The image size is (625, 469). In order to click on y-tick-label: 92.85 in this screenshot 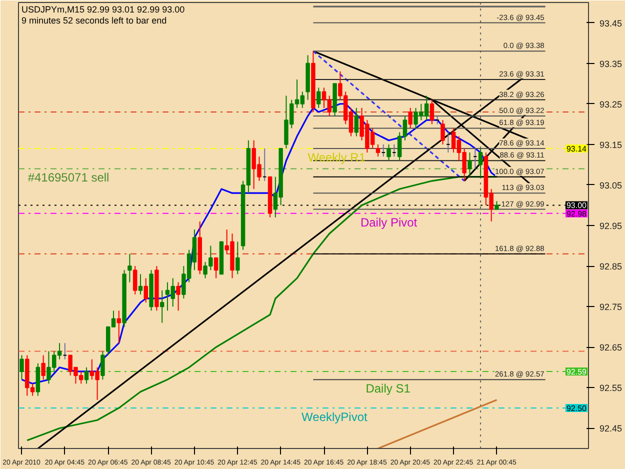, I will do `click(611, 267)`.